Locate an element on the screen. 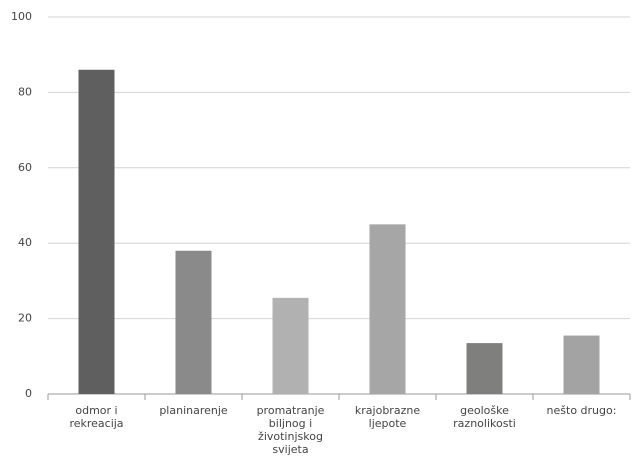 The image size is (637, 467). x-tick-label: nešto drugo: is located at coordinates (581, 410).